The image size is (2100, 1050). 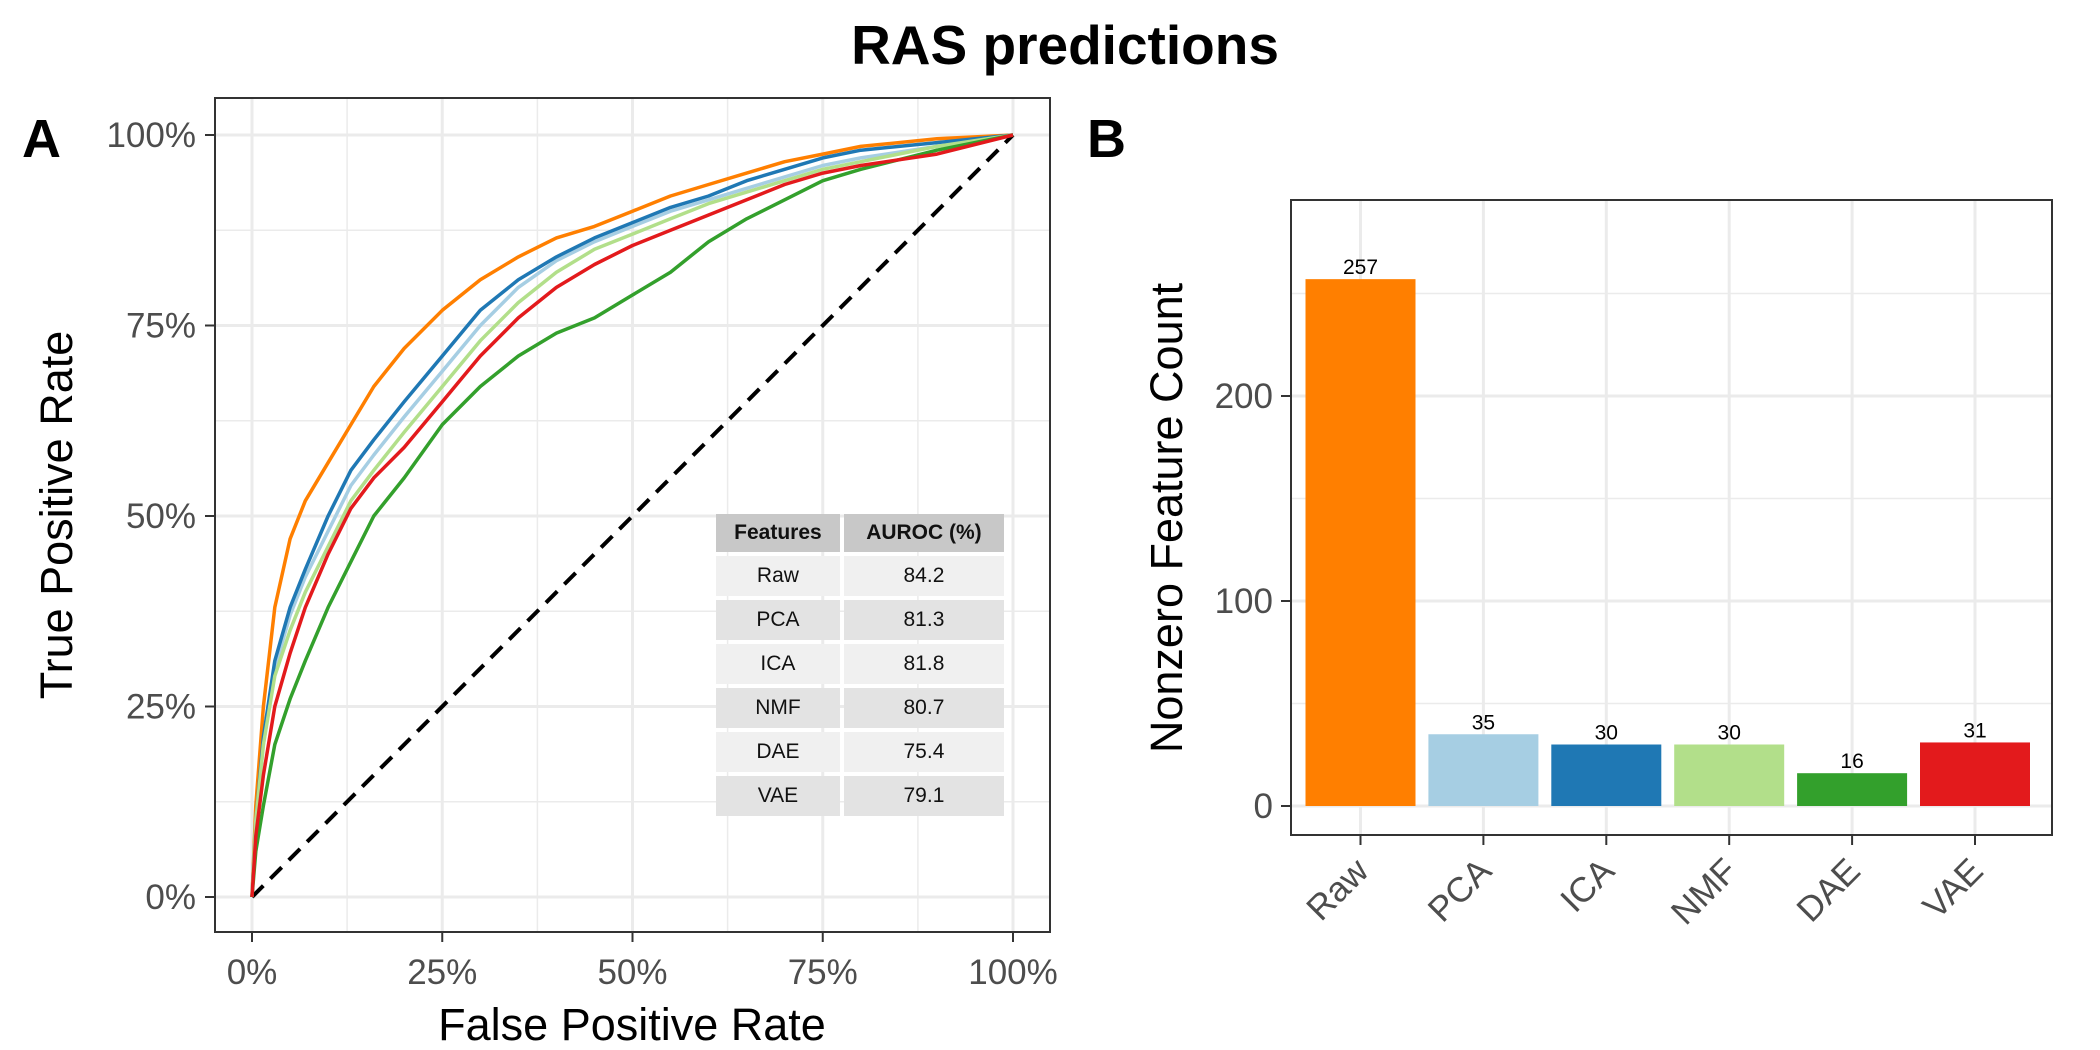 What do you see at coordinates (778, 752) in the screenshot?
I see `auroc-feature: DAE` at bounding box center [778, 752].